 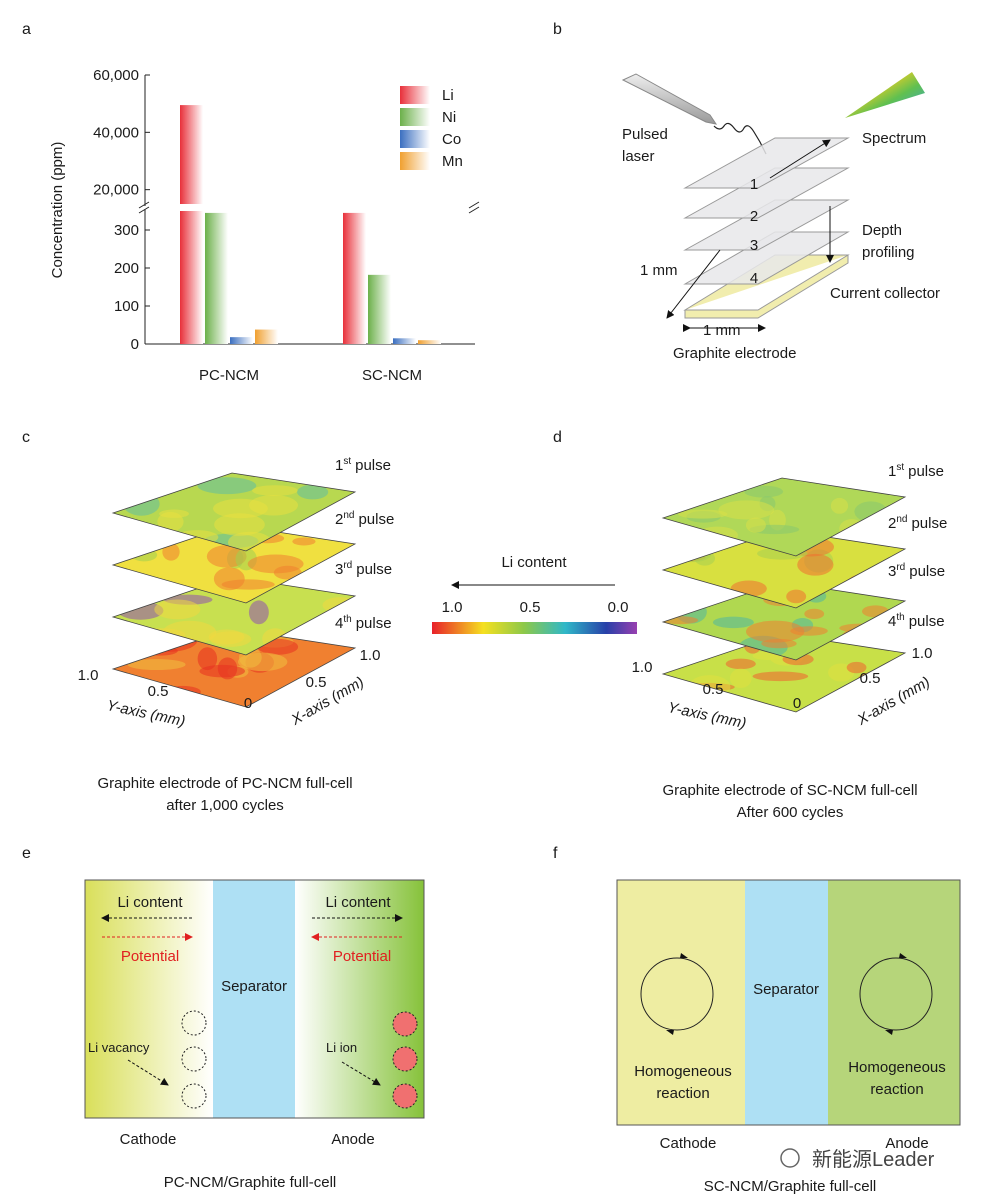 I want to click on legend-swatch, so click(x=415, y=161).